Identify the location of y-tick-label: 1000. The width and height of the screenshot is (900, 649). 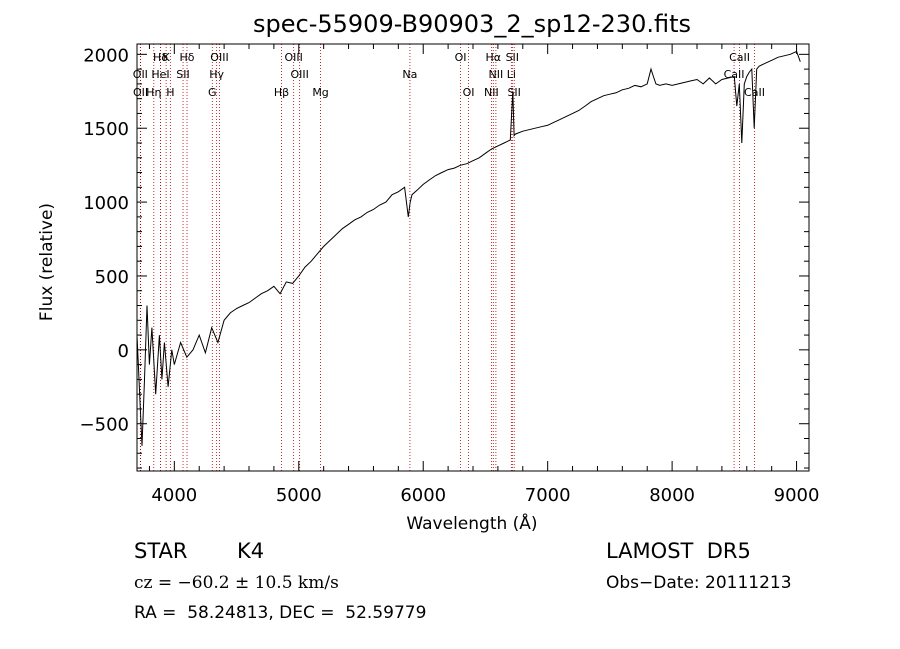
(106, 203).